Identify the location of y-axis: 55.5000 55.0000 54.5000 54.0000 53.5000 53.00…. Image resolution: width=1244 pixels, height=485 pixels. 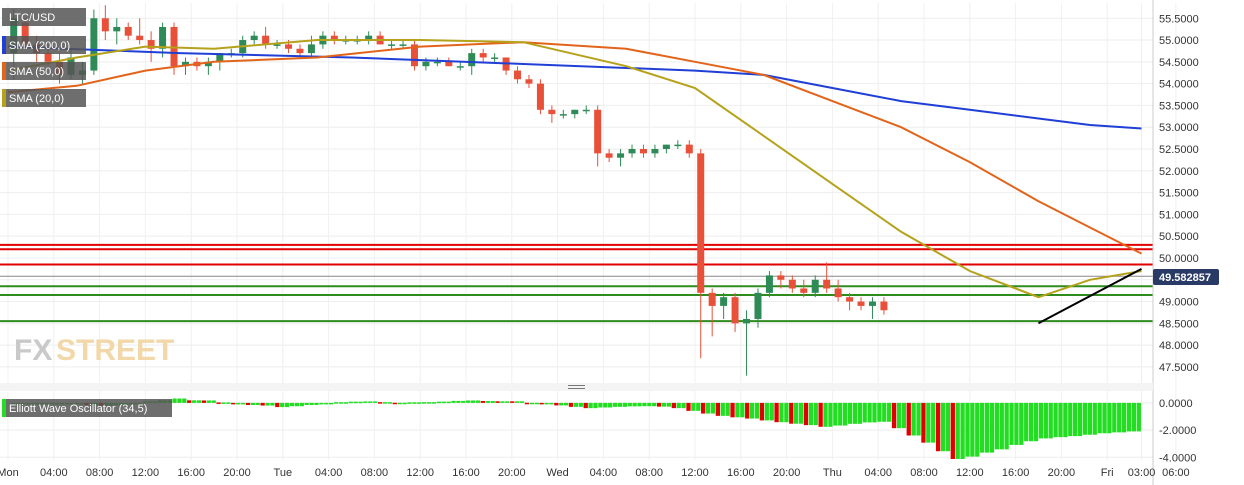
(1175, 242).